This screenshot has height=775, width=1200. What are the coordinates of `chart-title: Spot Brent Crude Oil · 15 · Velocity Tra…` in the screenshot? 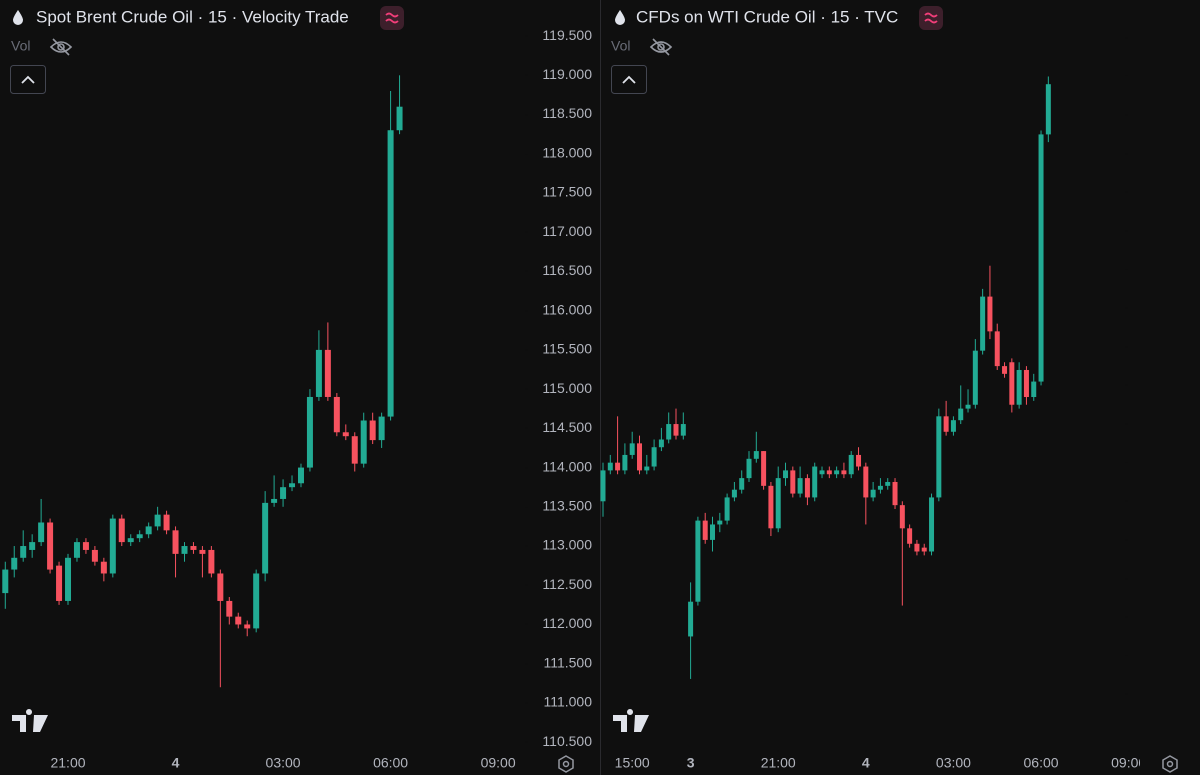 It's located at (192, 16).